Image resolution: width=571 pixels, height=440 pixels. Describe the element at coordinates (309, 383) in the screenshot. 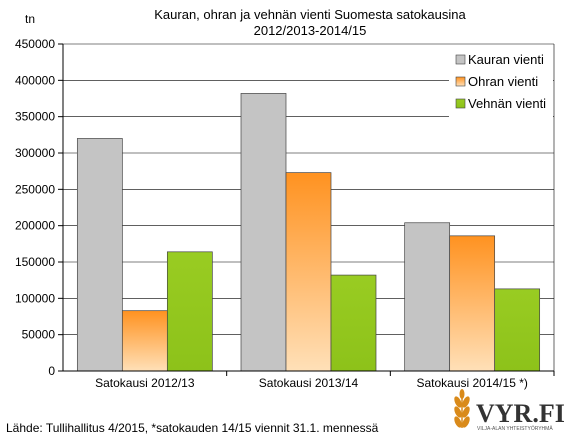

I see `x-tick-label: Satokausi 2013/14` at that location.